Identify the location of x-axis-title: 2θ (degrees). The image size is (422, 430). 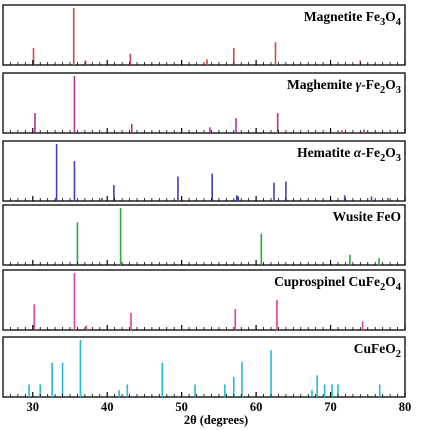
(216, 420).